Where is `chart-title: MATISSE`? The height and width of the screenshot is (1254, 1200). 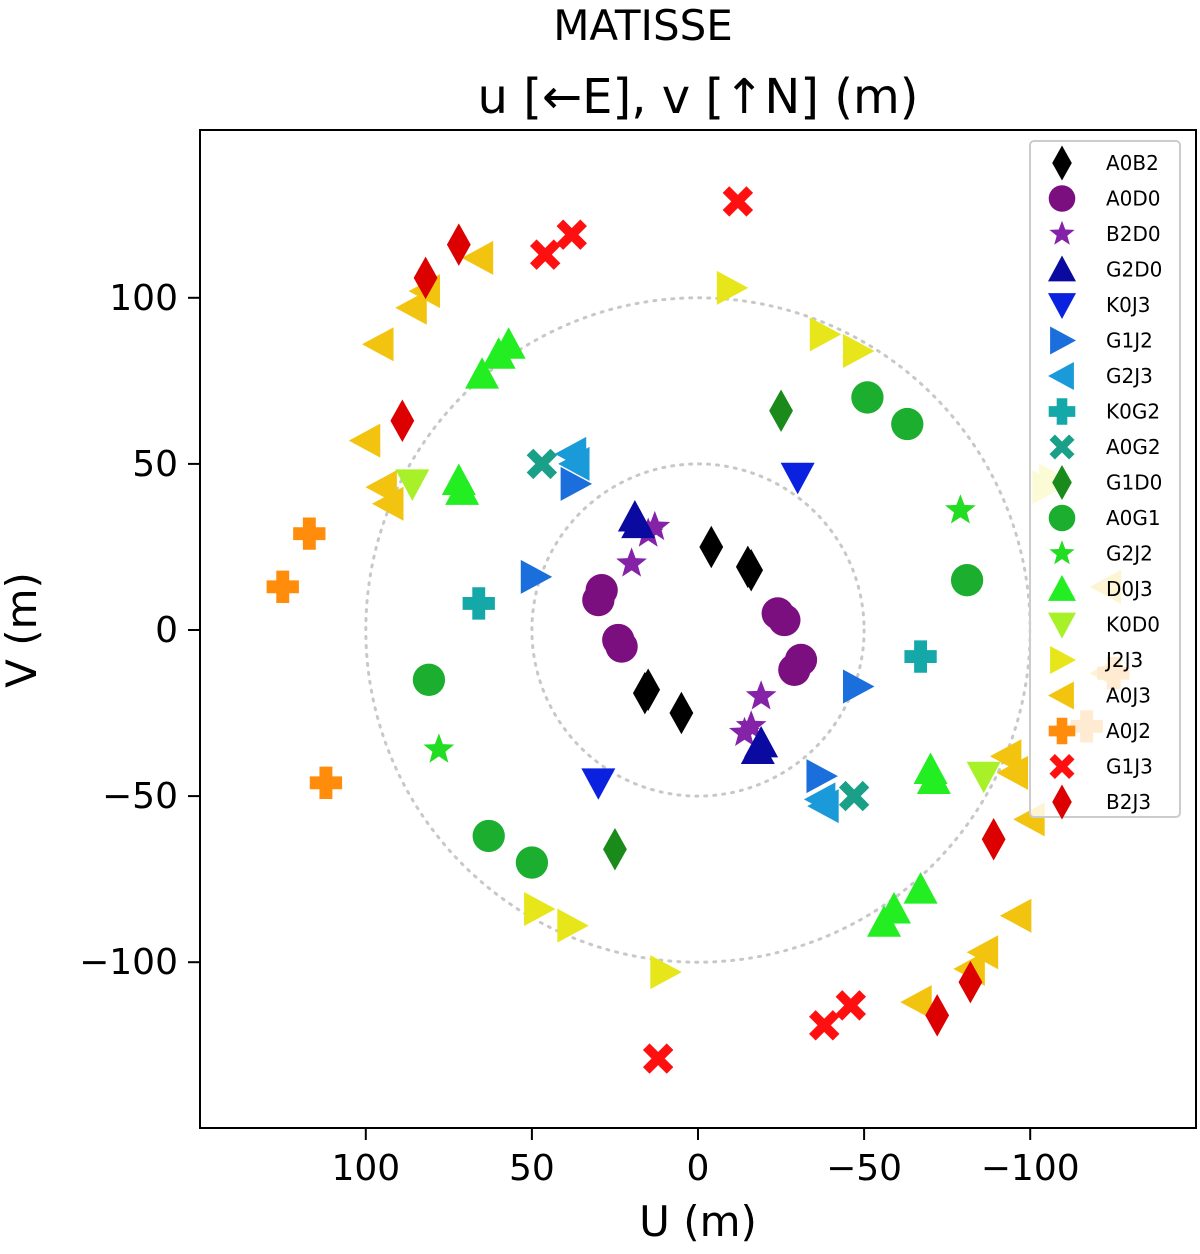
chart-title: MATISSE is located at coordinates (643, 25).